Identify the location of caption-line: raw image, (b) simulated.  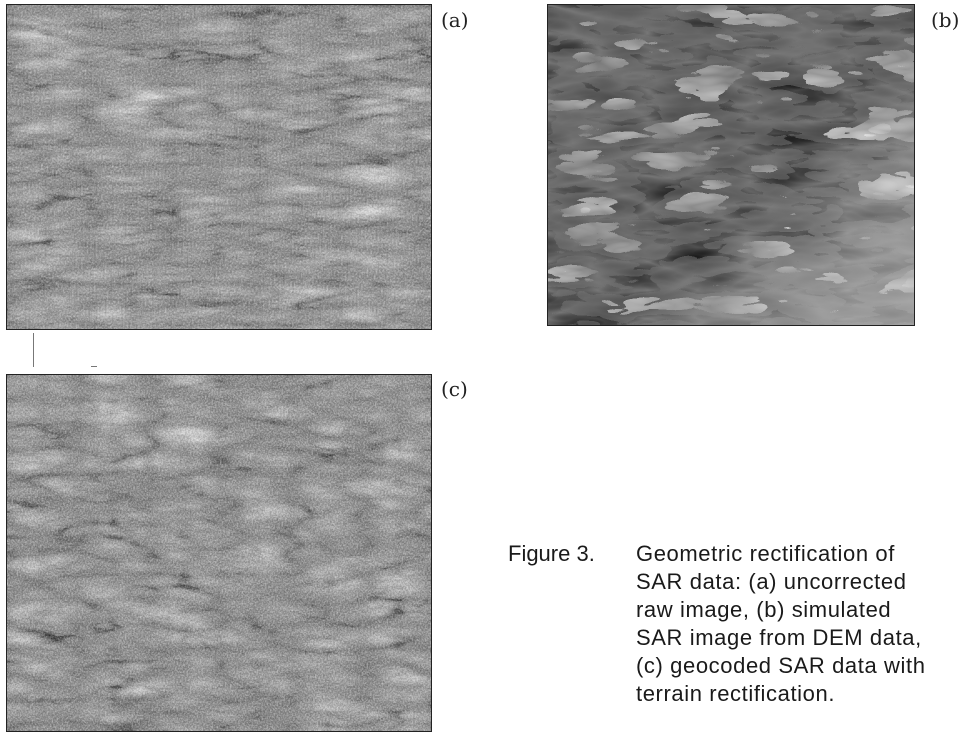
(764, 609).